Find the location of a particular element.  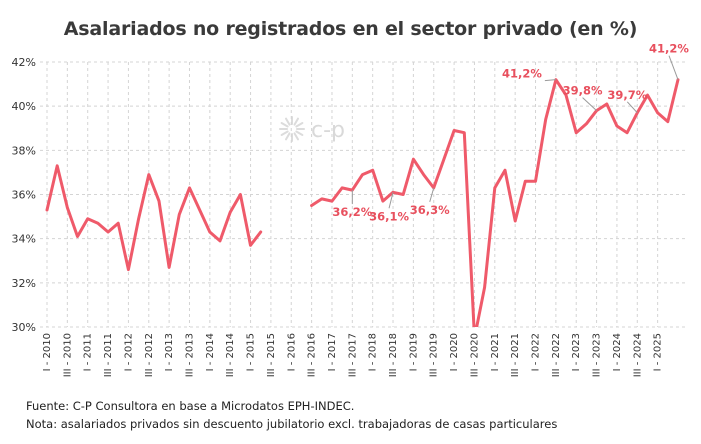

x-tick-label: I - 2019 is located at coordinates (413, 352).